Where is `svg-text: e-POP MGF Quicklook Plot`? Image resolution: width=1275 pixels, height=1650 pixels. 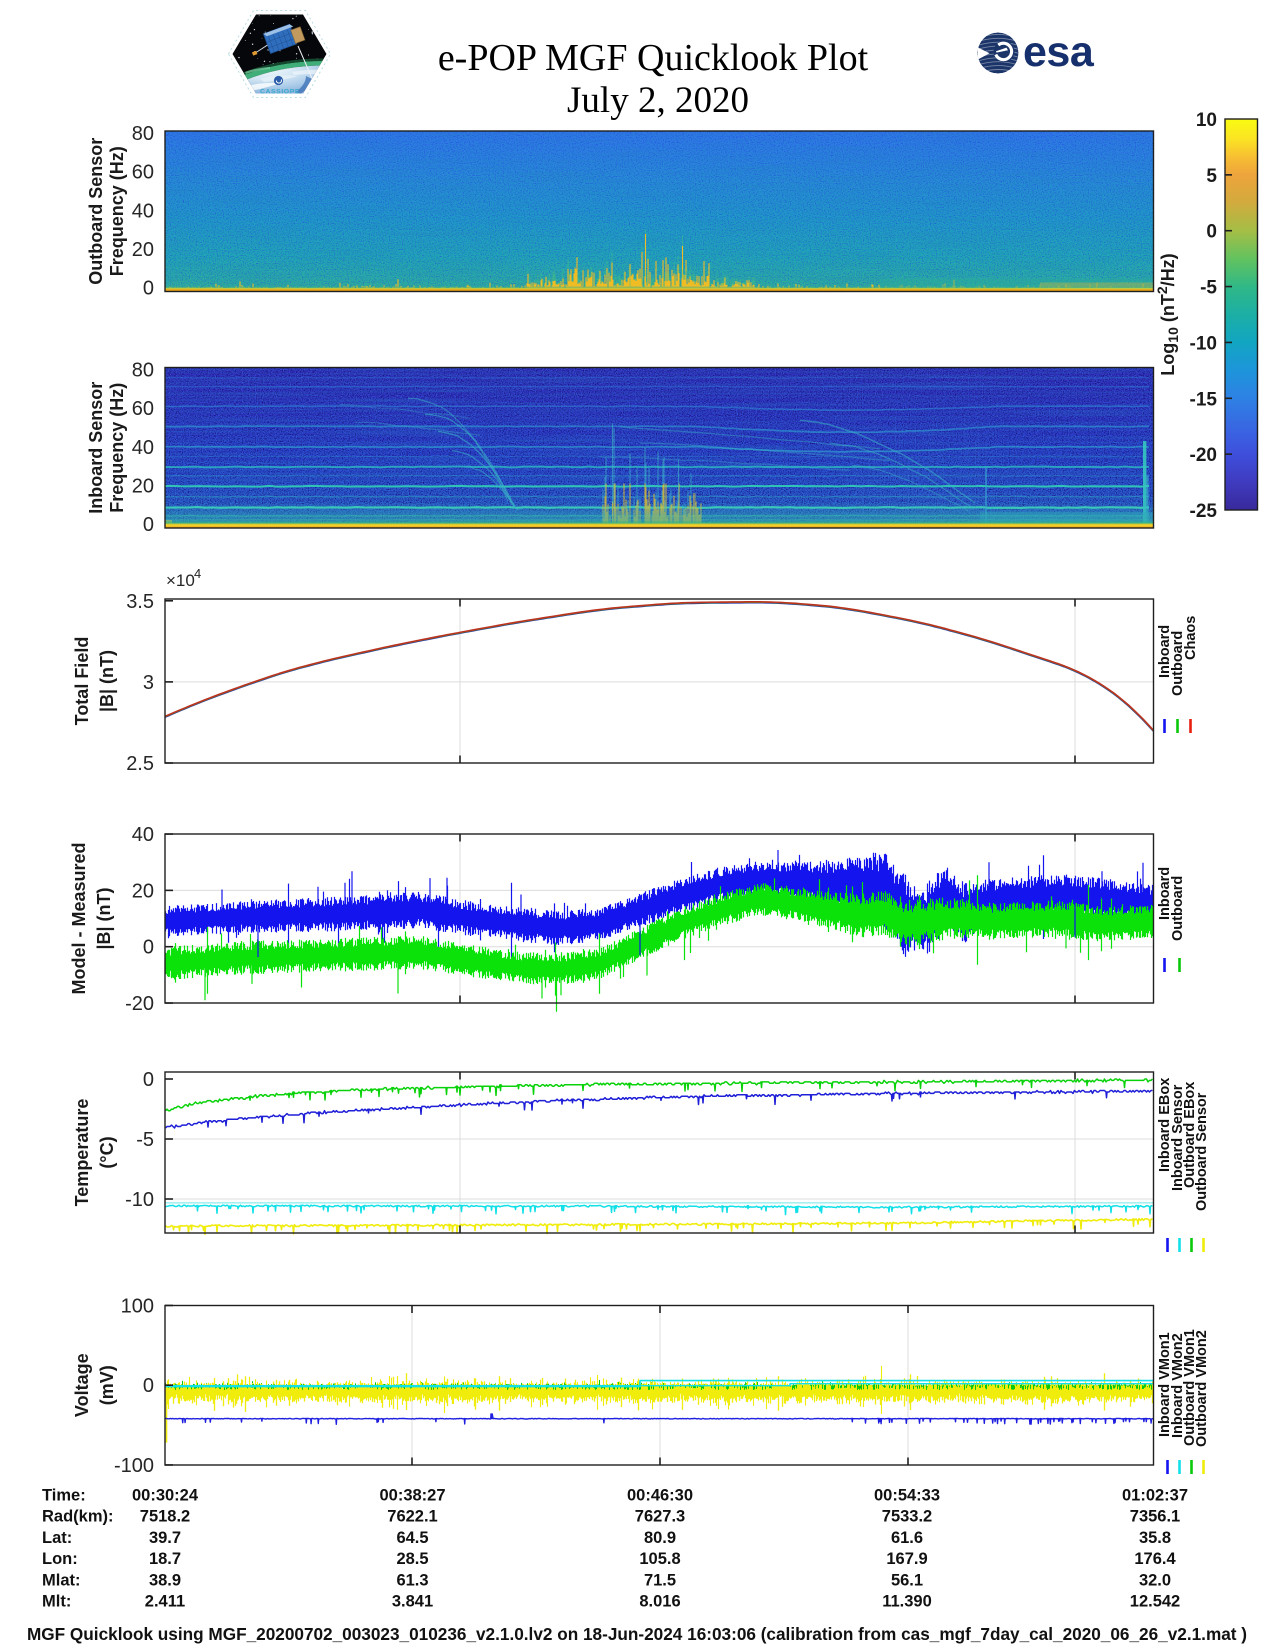 svg-text: e-POP MGF Quicklook Plot is located at coordinates (653, 58).